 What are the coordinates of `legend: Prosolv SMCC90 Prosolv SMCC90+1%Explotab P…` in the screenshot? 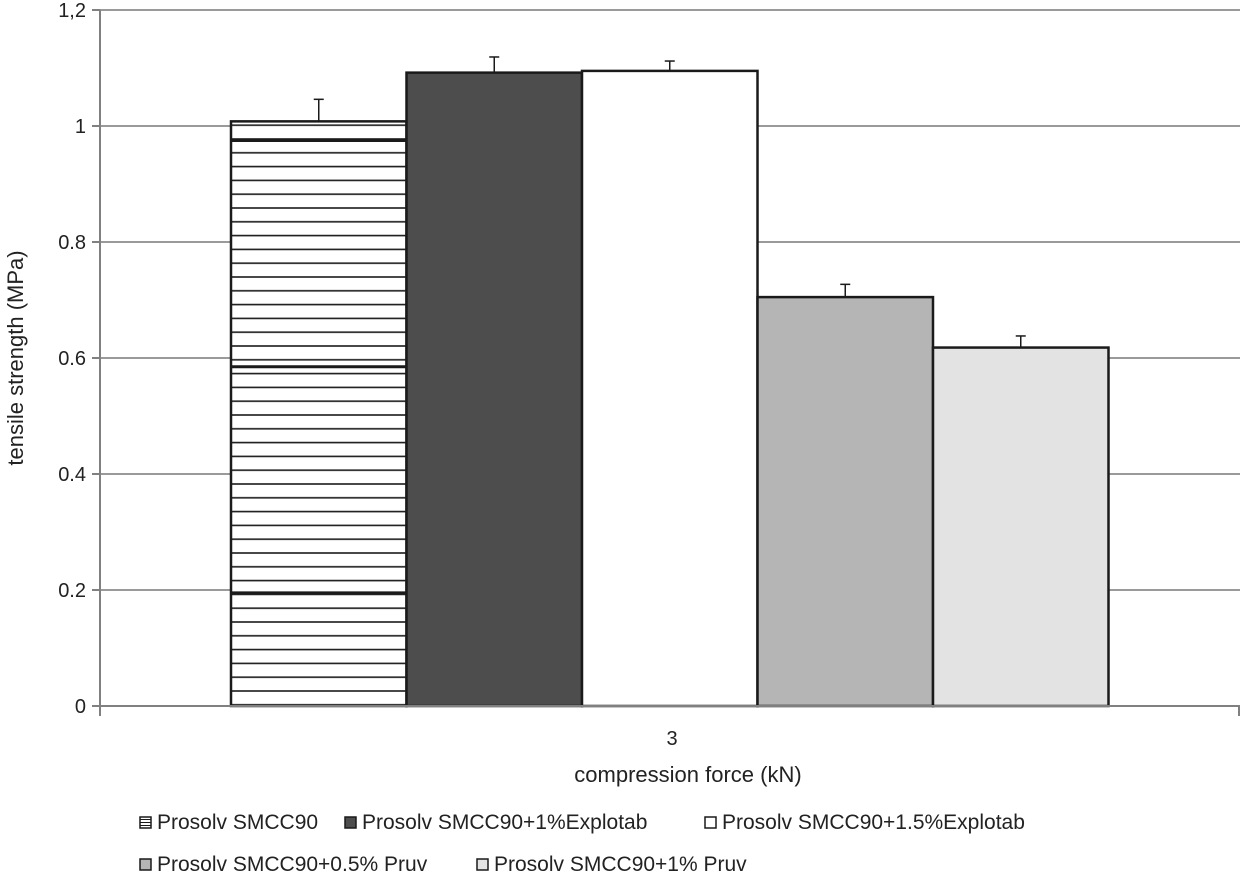 It's located at (582, 843).